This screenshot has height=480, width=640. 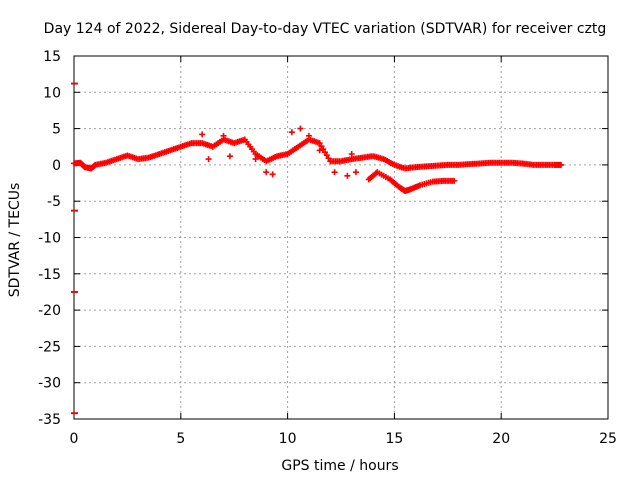 I want to click on y-tick-label: -10, so click(x=49, y=239).